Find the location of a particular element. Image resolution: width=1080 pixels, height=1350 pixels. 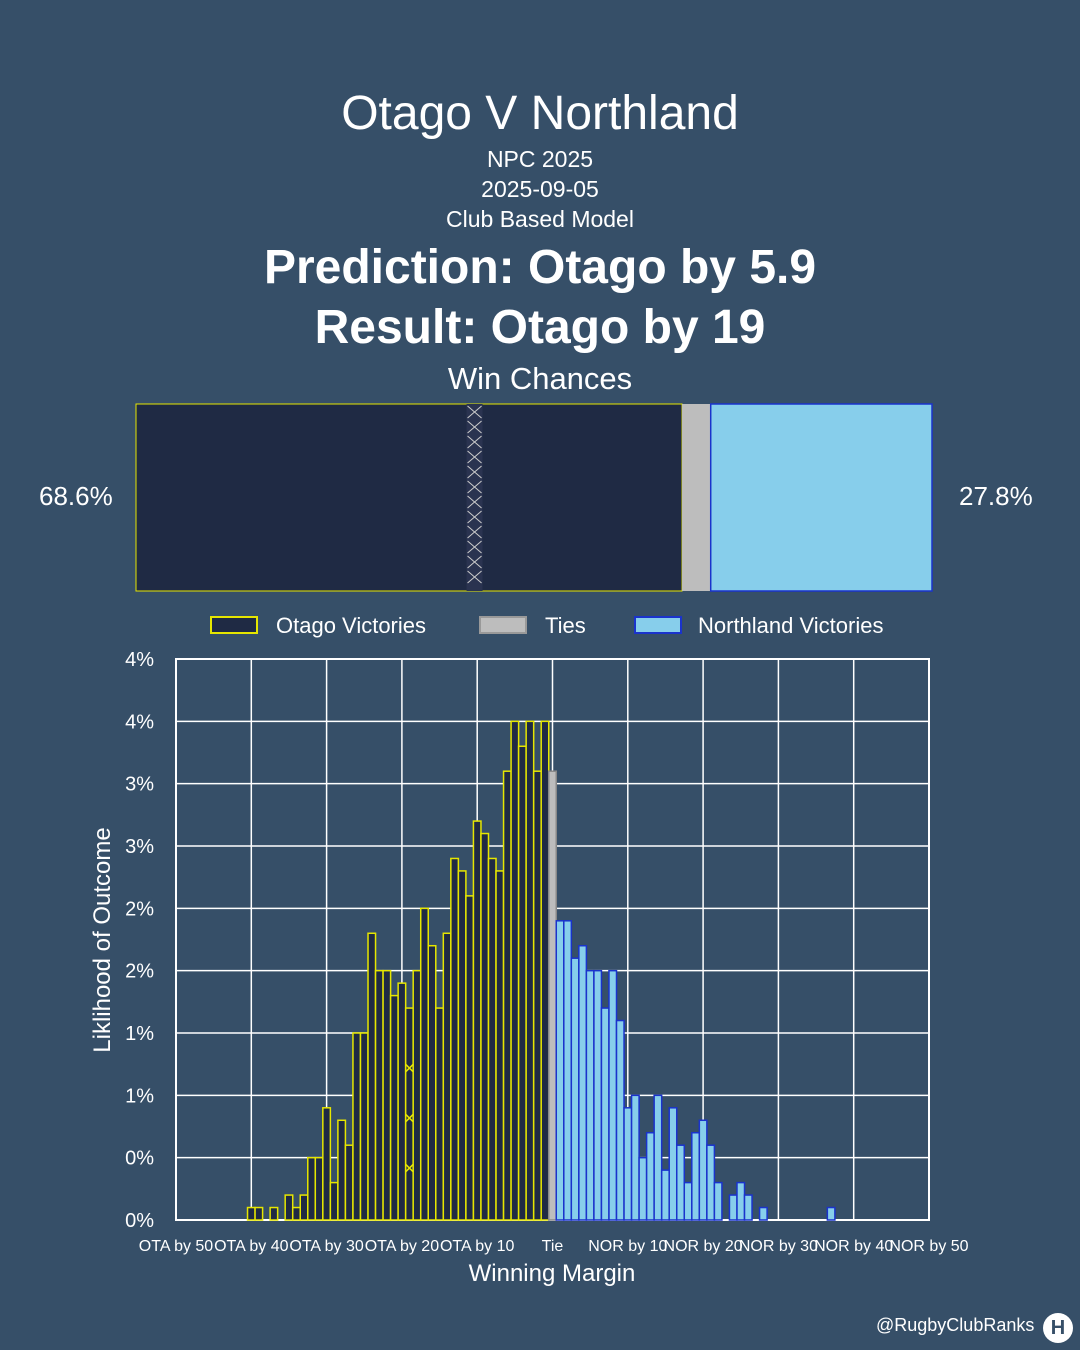

x-tick-label: OTA by 40 is located at coordinates (251, 1246).